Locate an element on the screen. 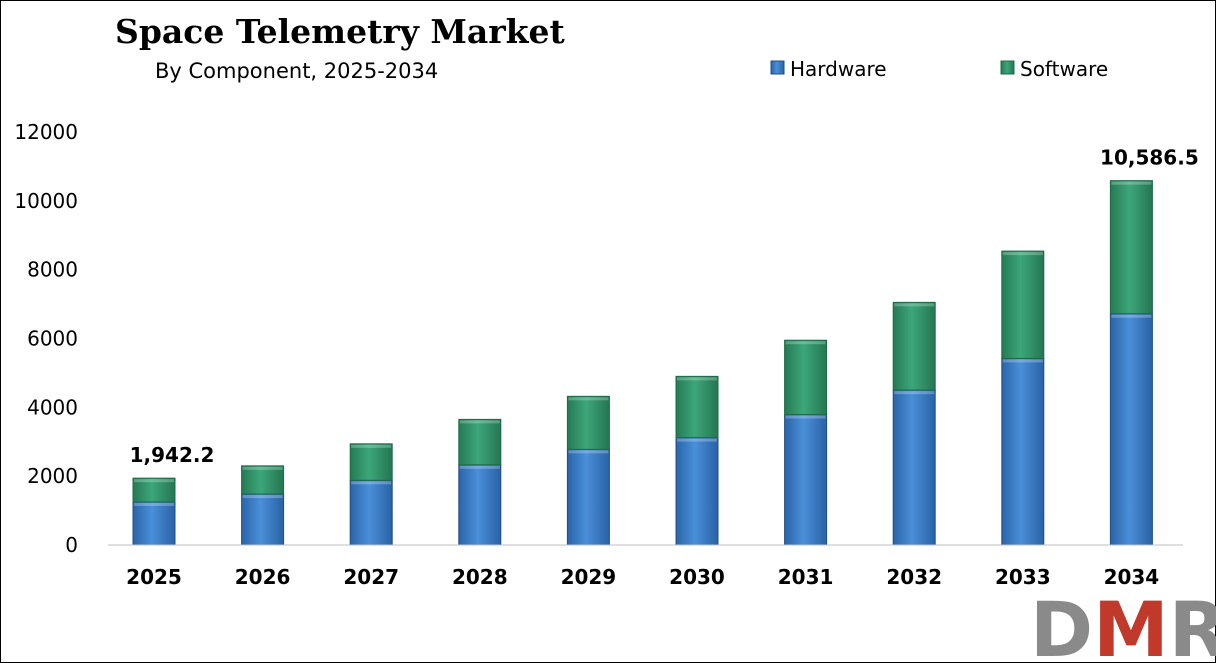  data-label-2025: 1,942.2 is located at coordinates (172, 455).